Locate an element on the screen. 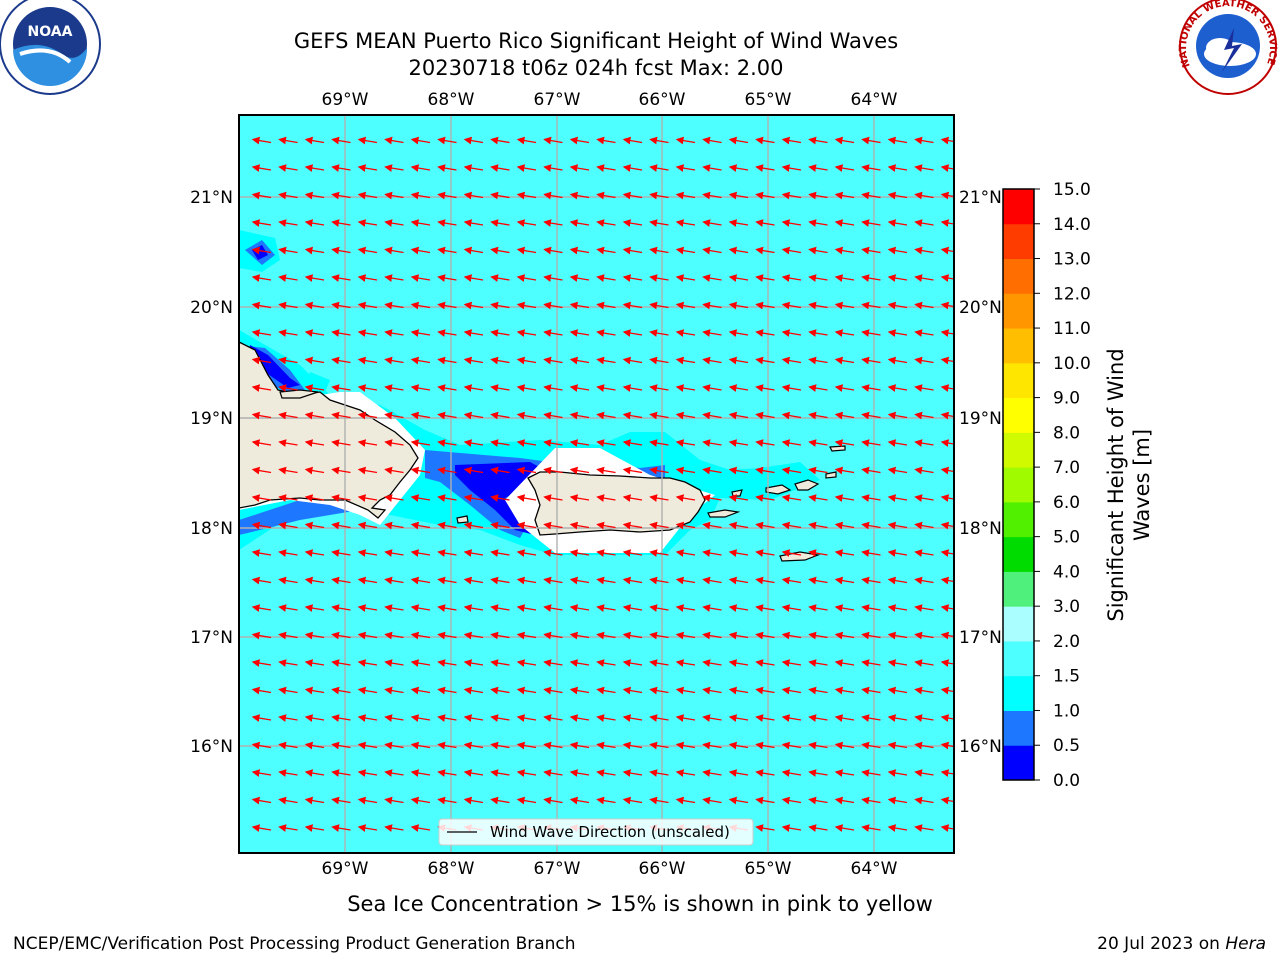  map-legend: Wind Wave Direction (unscaled) is located at coordinates (596, 832).